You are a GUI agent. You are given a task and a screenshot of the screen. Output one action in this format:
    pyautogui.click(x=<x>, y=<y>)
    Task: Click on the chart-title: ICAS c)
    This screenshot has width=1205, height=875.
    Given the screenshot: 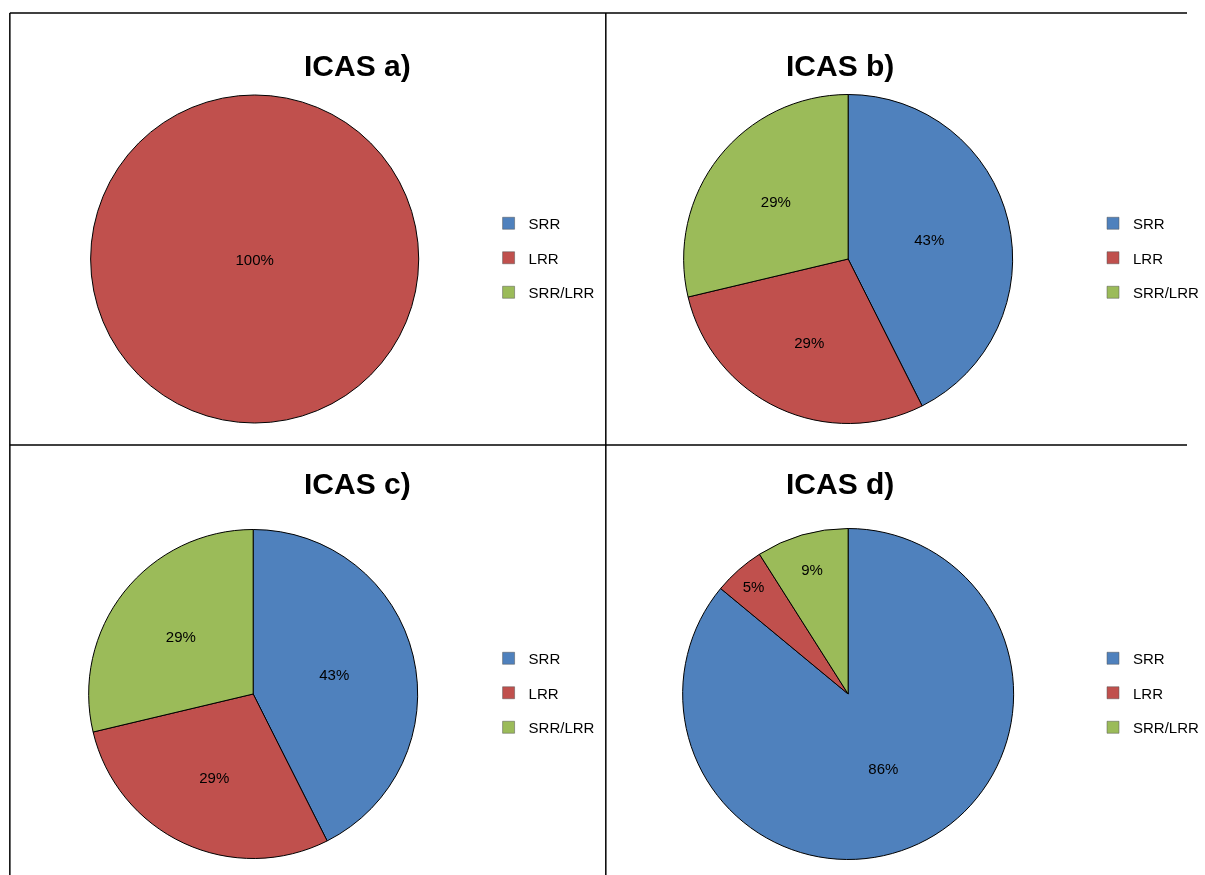 What is the action you would take?
    pyautogui.click(x=357, y=483)
    